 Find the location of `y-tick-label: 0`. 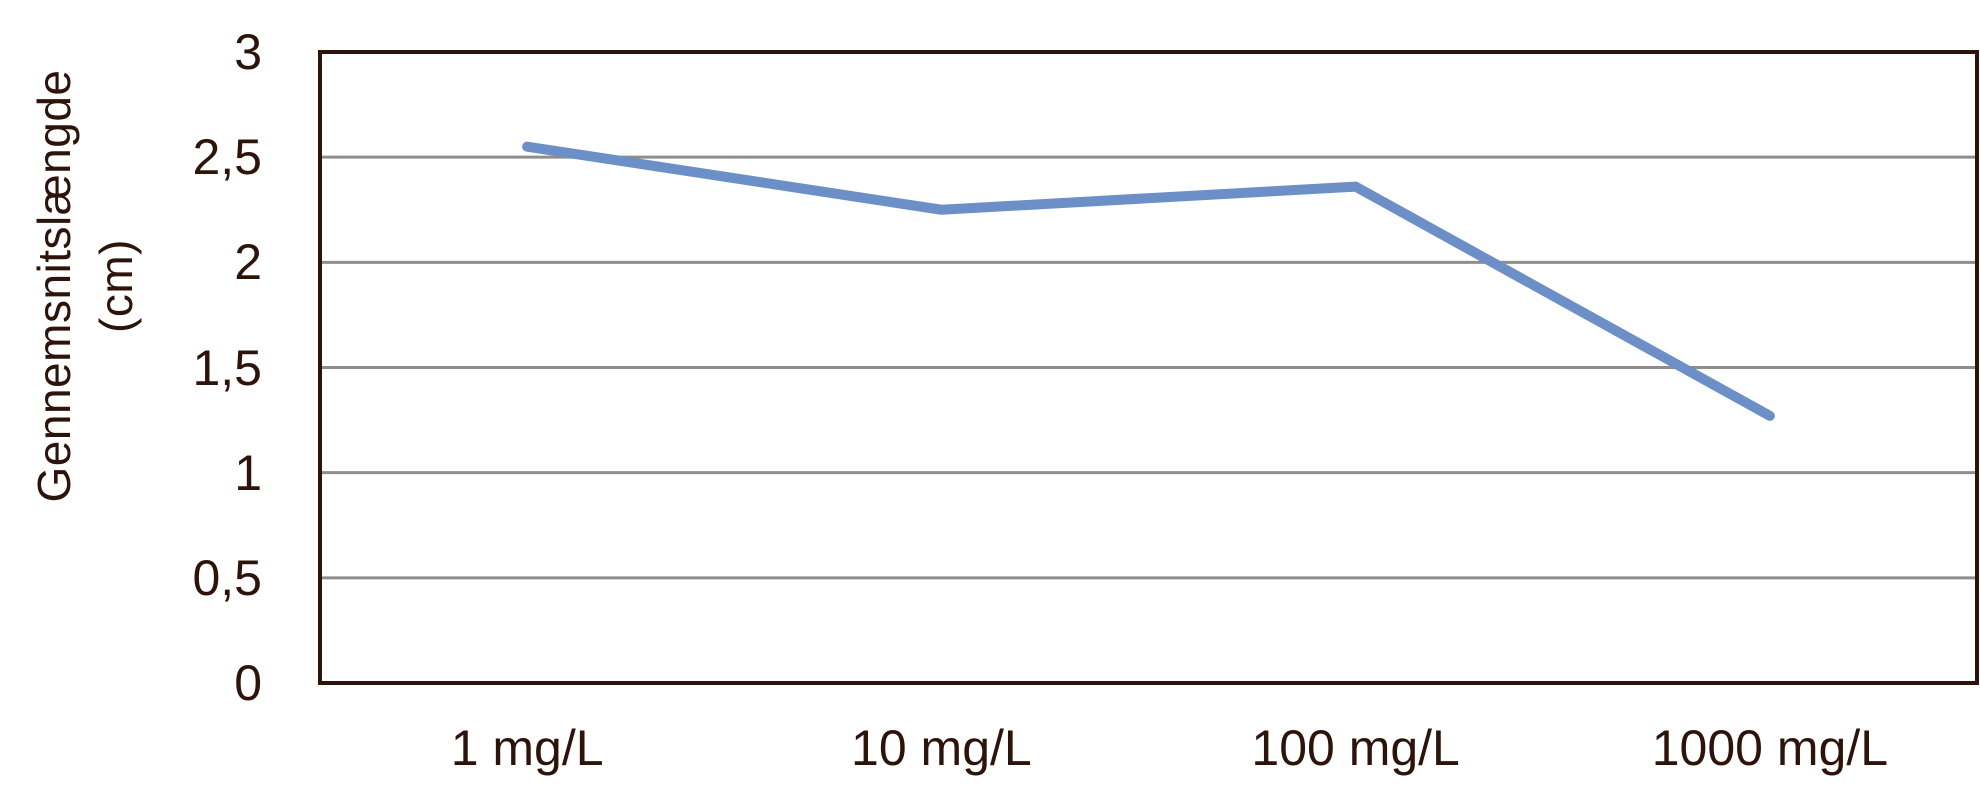

y-tick-label: 0 is located at coordinates (248, 683).